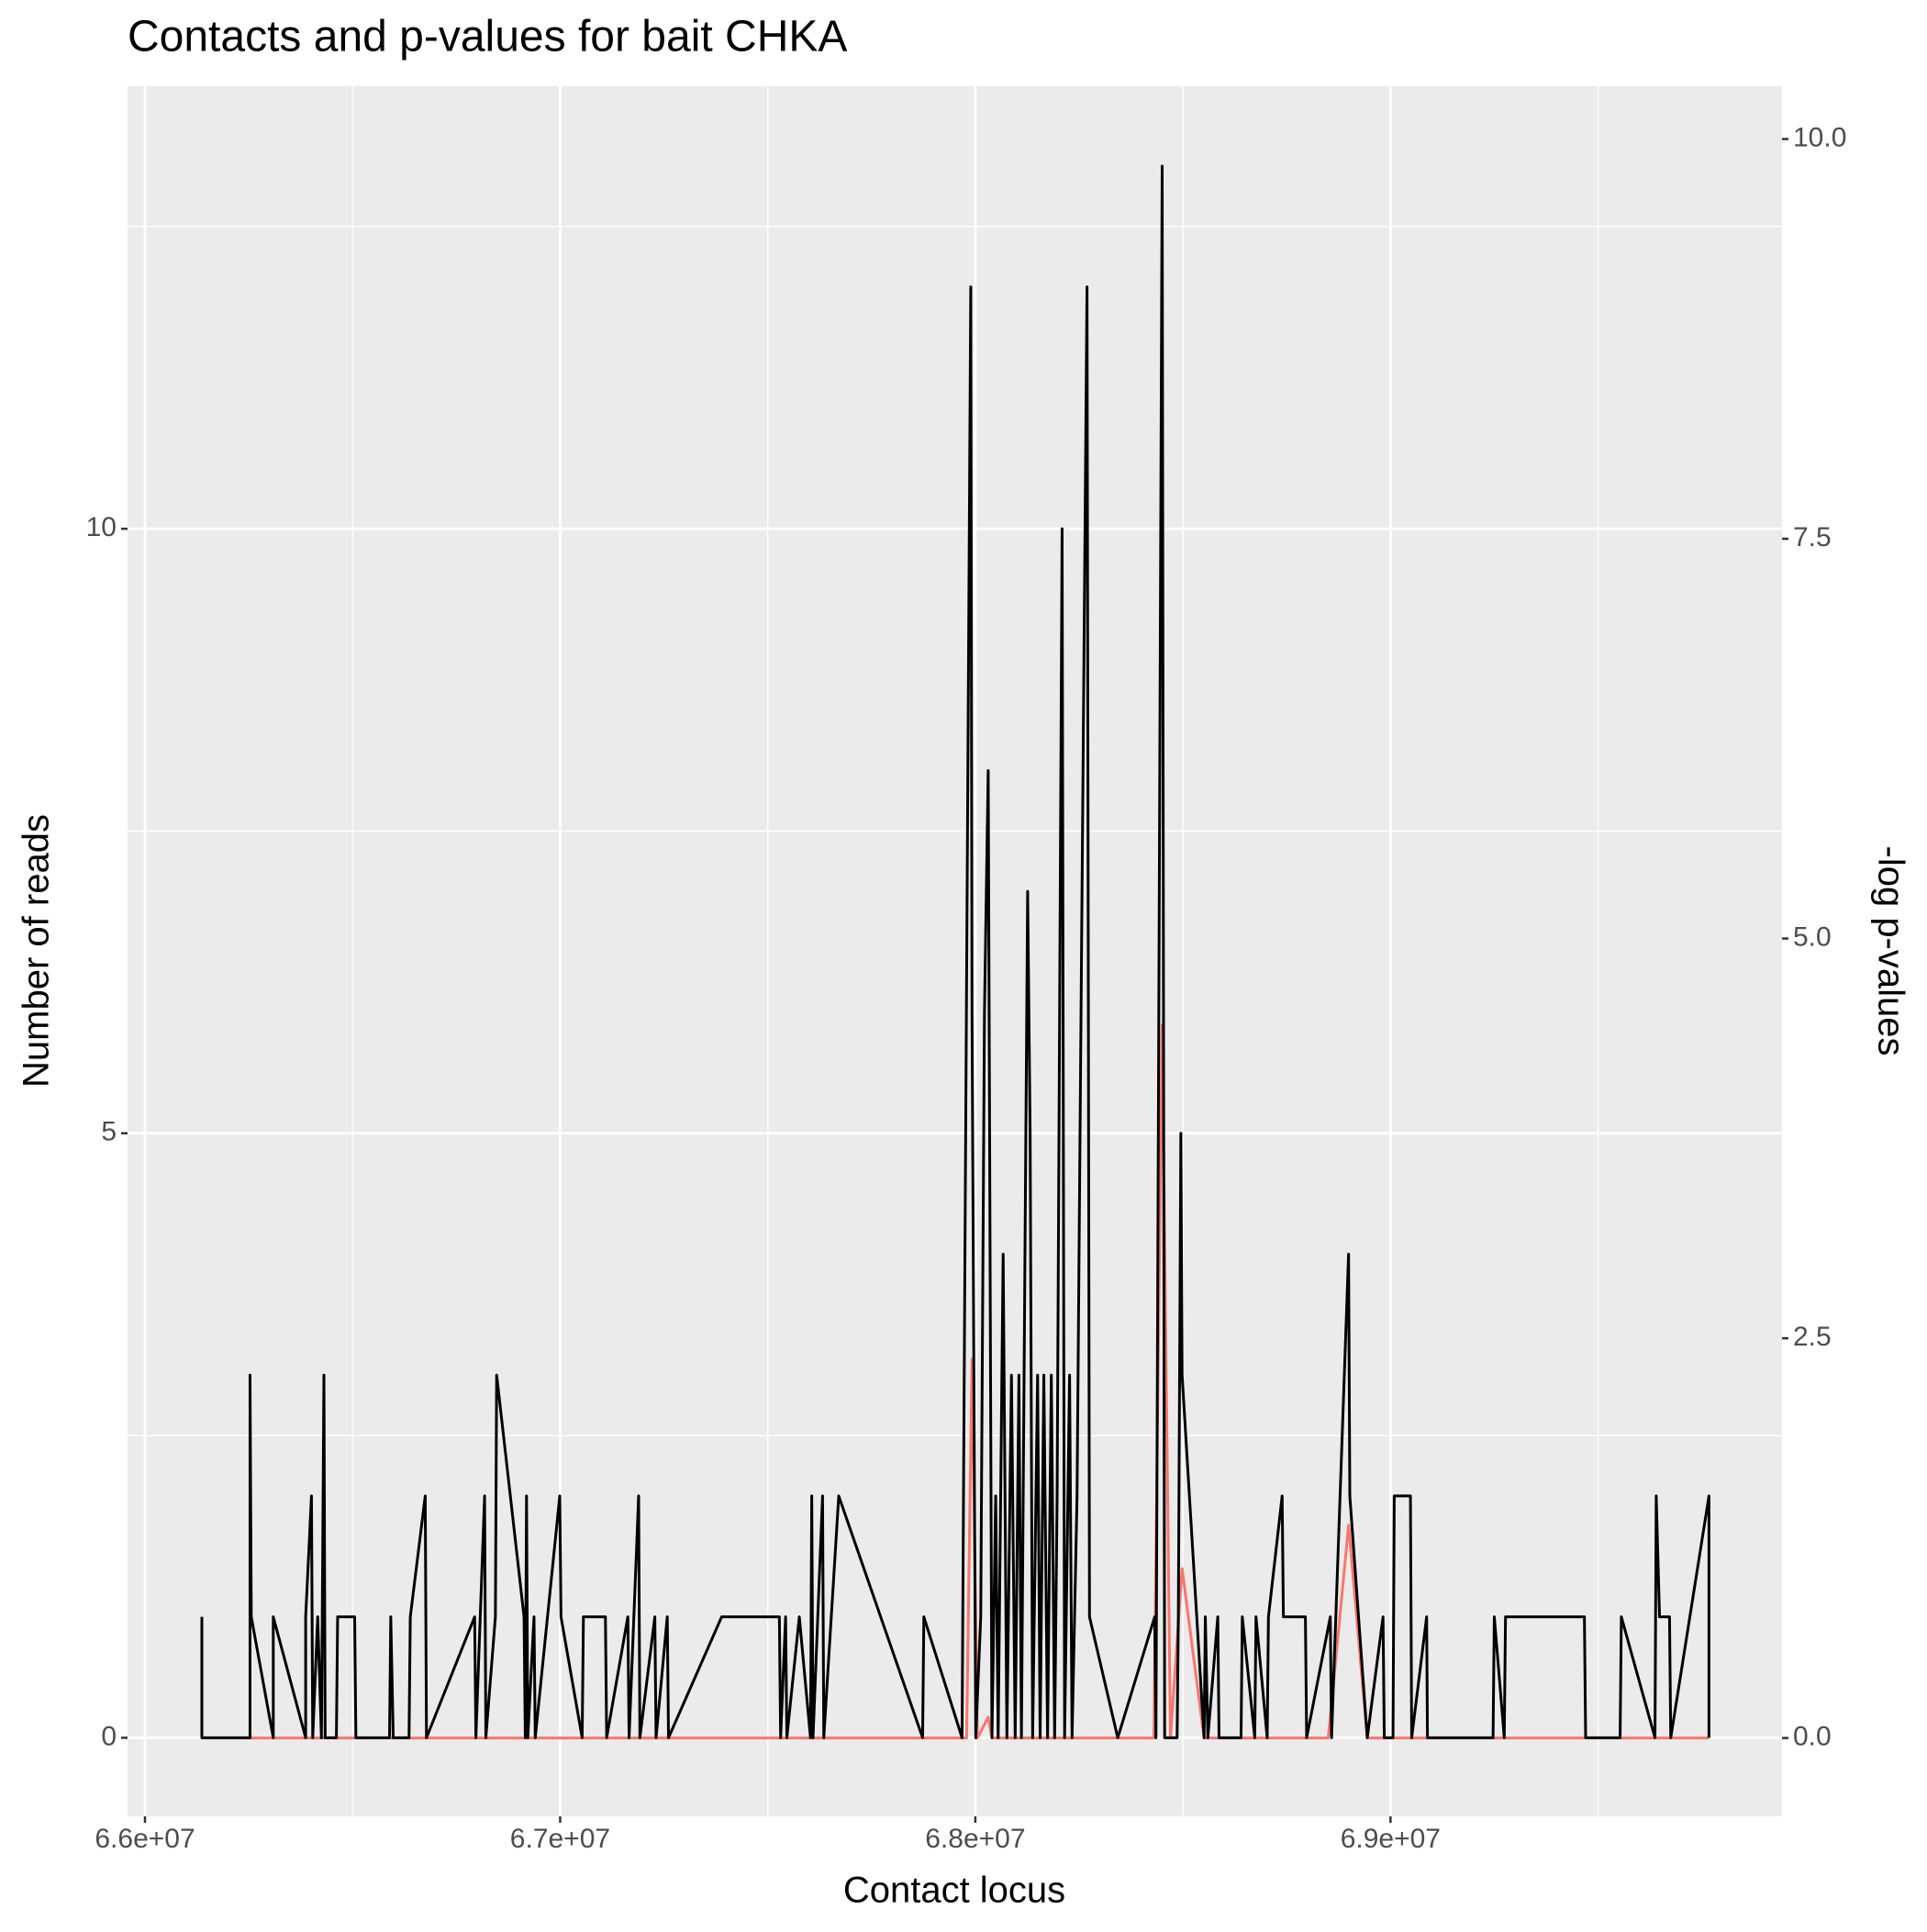 The width and height of the screenshot is (1927, 1932). What do you see at coordinates (560, 1839) in the screenshot?
I see `x-tick-label: 6.7e+07` at bounding box center [560, 1839].